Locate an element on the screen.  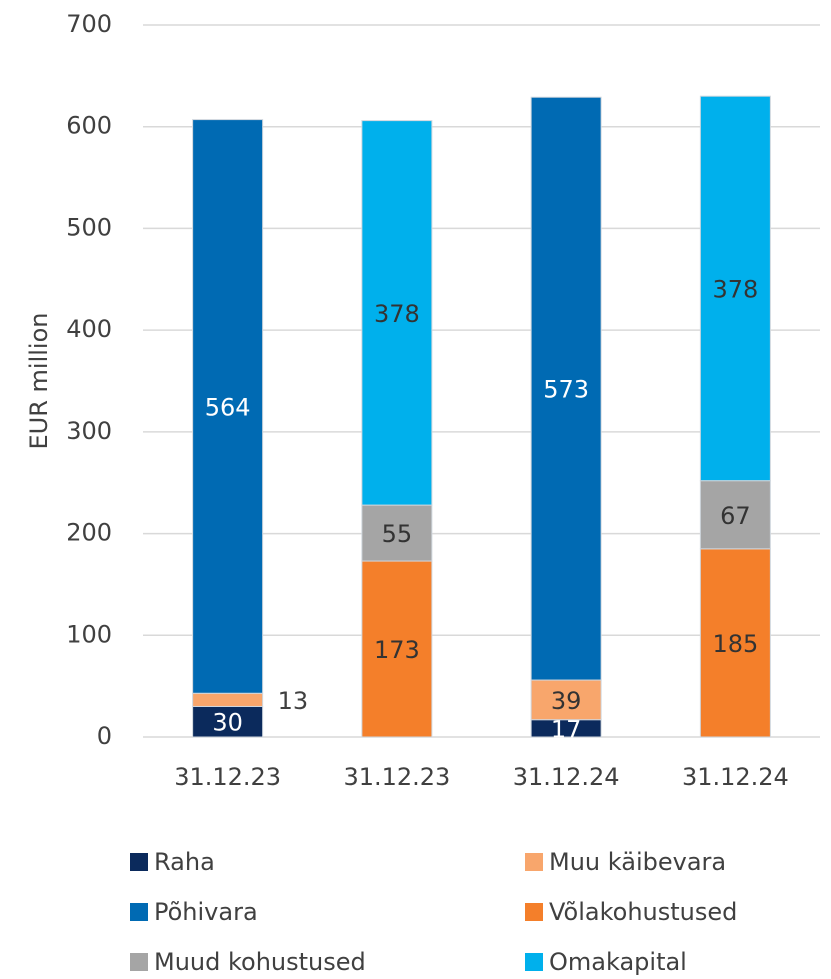
y-tick-label: 700 is located at coordinates (89, 24).